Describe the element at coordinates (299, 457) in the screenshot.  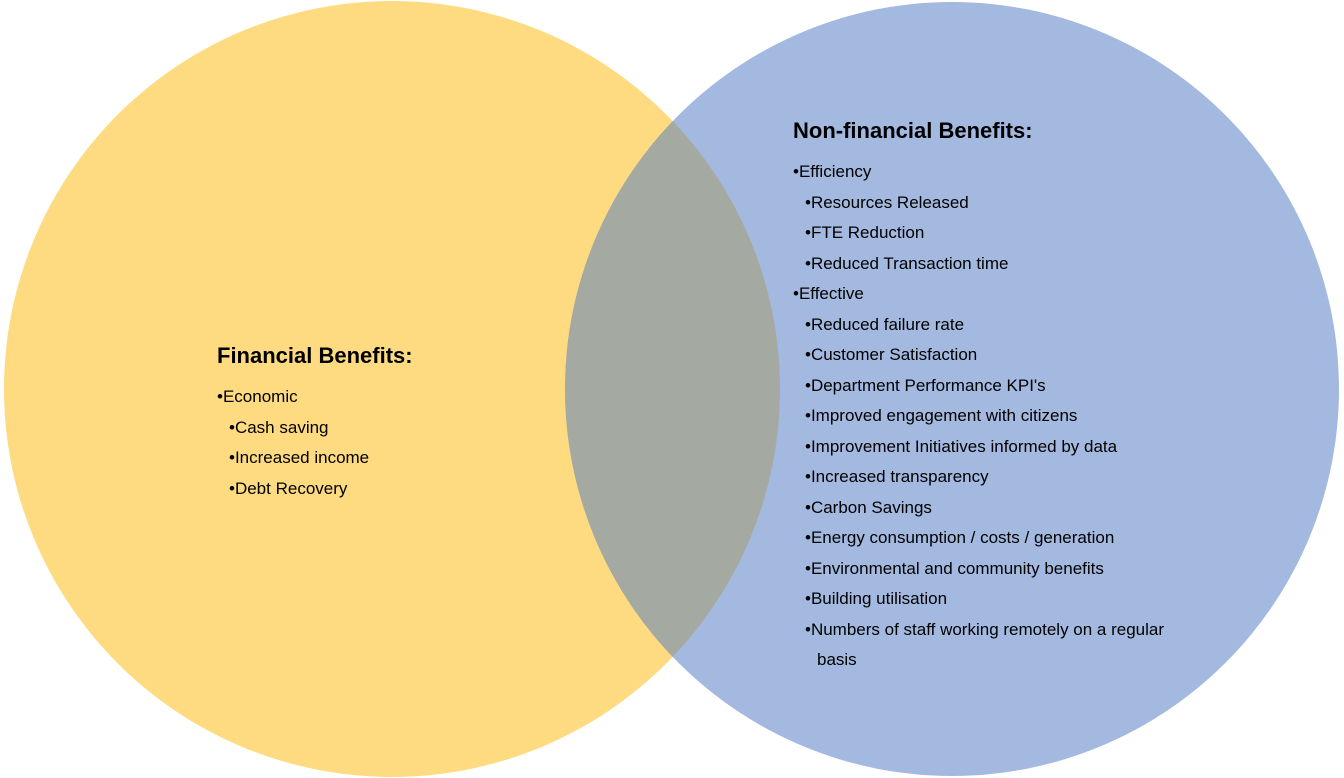
I see `list-item: •Increased income` at that location.